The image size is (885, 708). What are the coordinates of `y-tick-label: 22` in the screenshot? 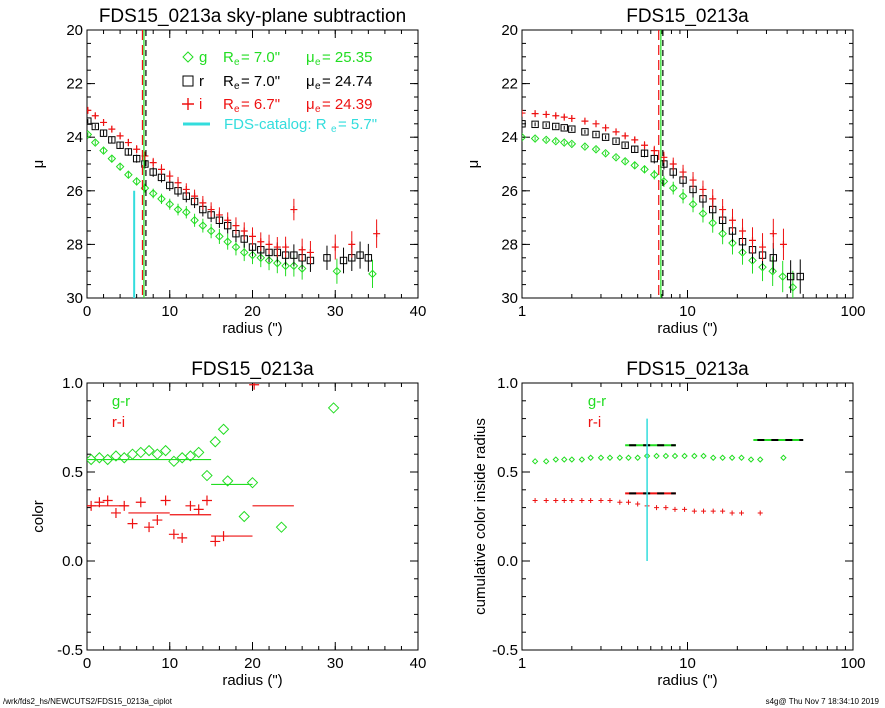 It's located at (509, 84).